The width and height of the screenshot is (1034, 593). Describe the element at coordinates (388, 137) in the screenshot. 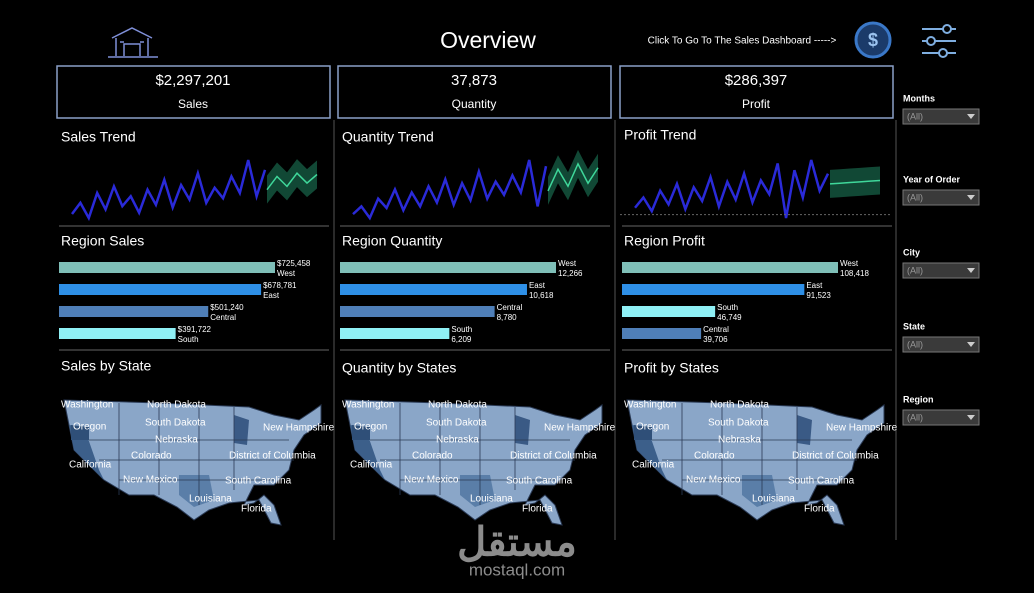

I see `trend-title: Quantity Trend` at that location.